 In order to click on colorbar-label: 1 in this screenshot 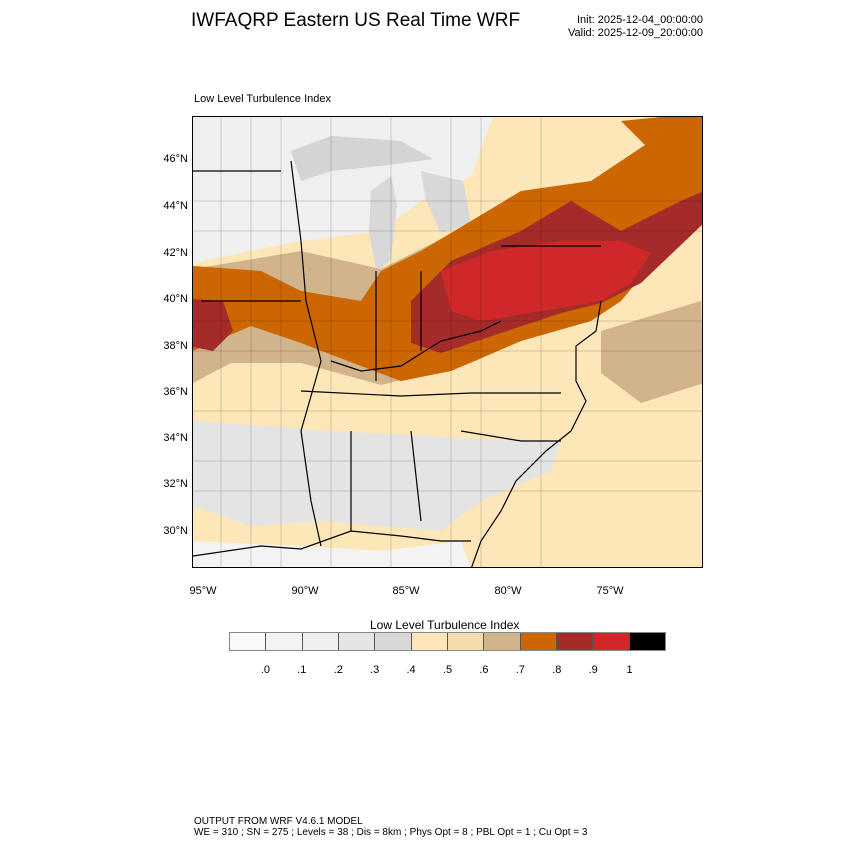, I will do `click(629, 670)`.